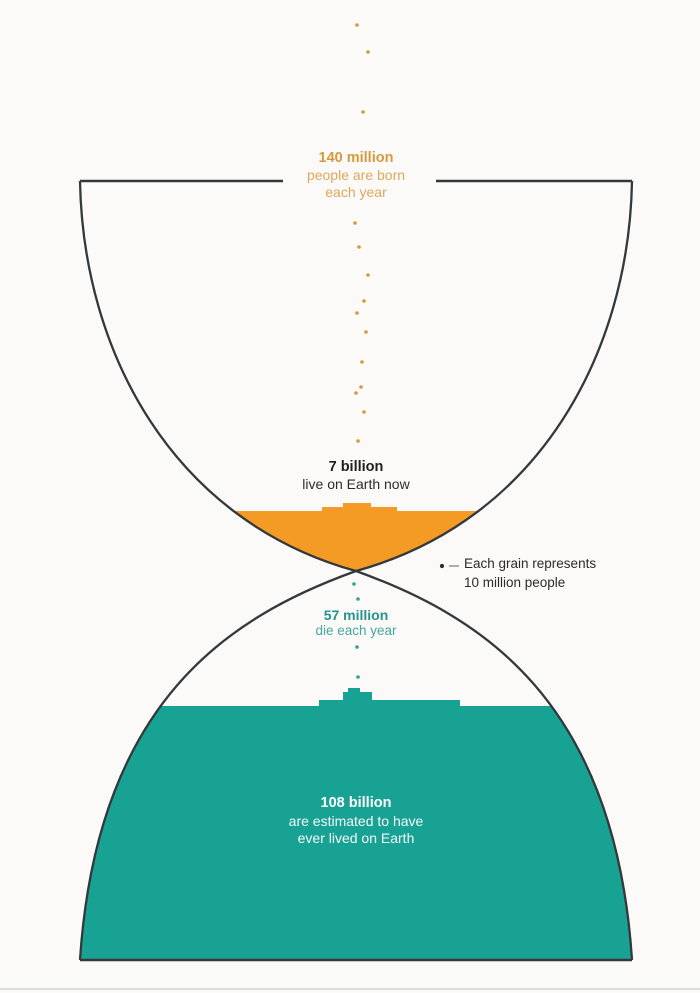 This screenshot has width=700, height=993. I want to click on falling-grains-bottom, so click(356, 630).